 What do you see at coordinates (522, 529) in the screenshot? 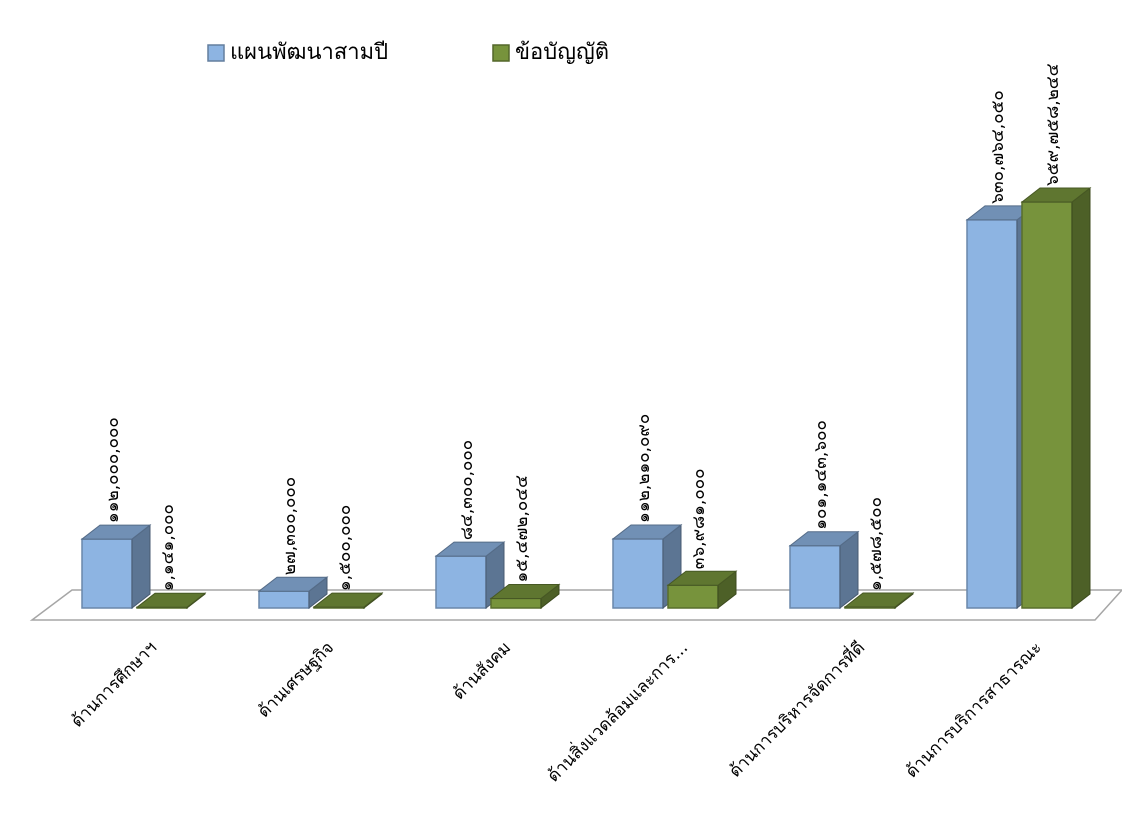
I see `value-label: ๑๕,๔๗๒,๐๔๔` at bounding box center [522, 529].